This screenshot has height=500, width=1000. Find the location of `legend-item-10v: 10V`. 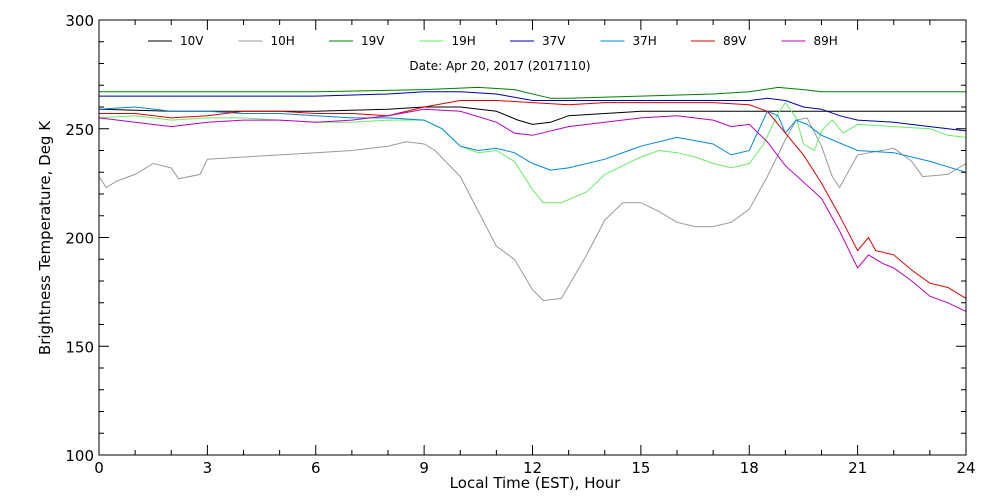

legend-item-10v: 10V is located at coordinates (176, 41).